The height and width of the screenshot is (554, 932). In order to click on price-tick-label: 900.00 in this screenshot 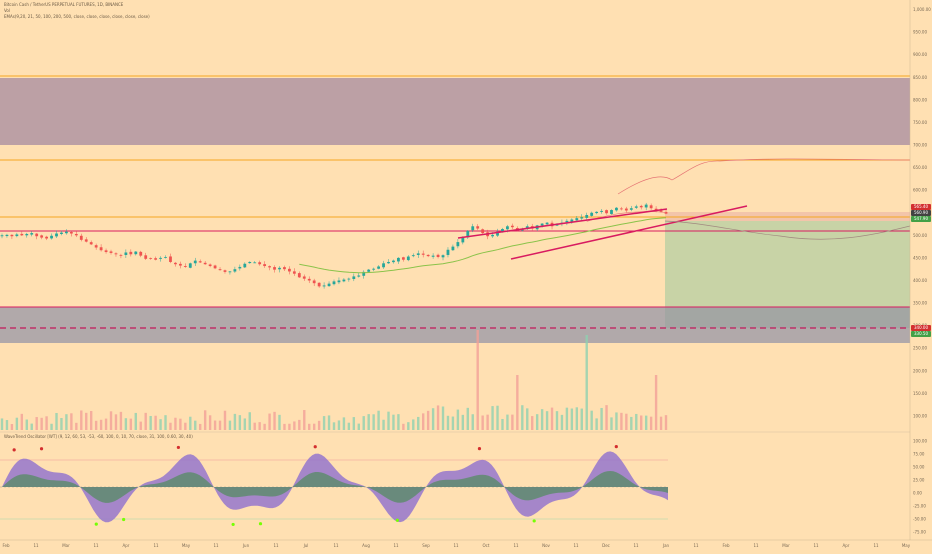, I will do `click(920, 54)`.